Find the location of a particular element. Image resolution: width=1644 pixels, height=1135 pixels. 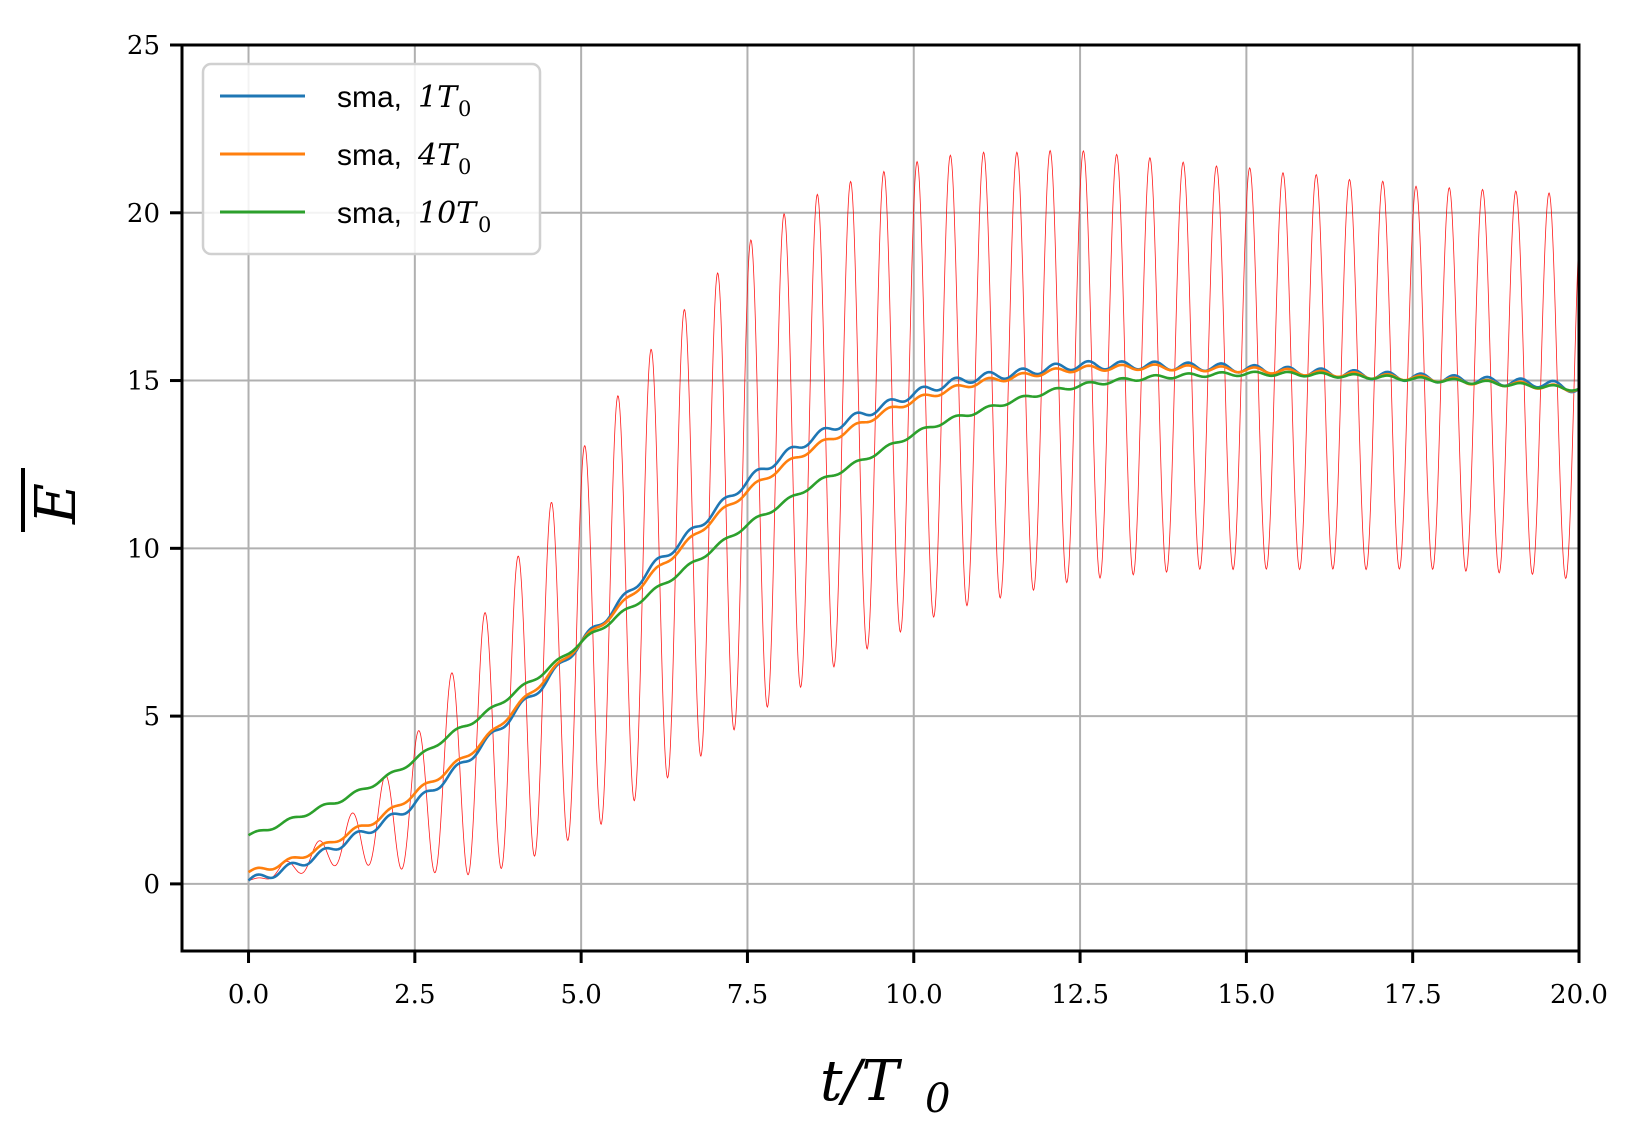

x-tick-label: 15.0 is located at coordinates (1246, 995).